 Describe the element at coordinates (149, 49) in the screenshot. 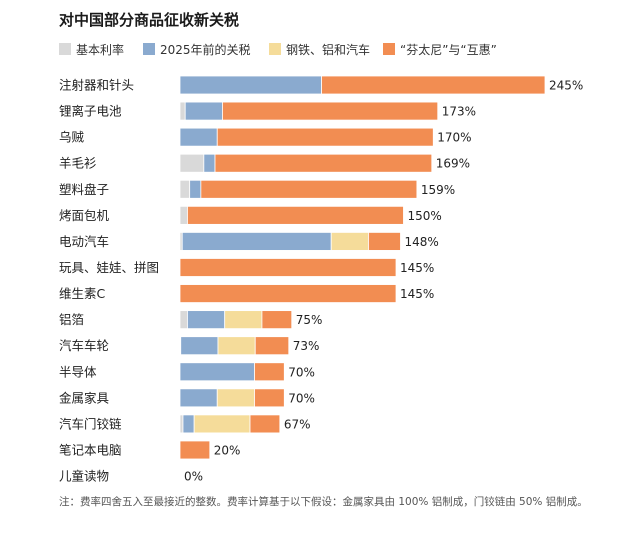

I see `legend-swatch-pre-2025` at that location.